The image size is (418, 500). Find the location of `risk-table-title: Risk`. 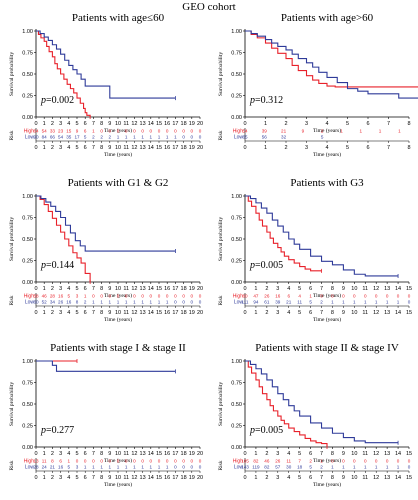

risk-table-title: Risk is located at coordinates (12, 300).